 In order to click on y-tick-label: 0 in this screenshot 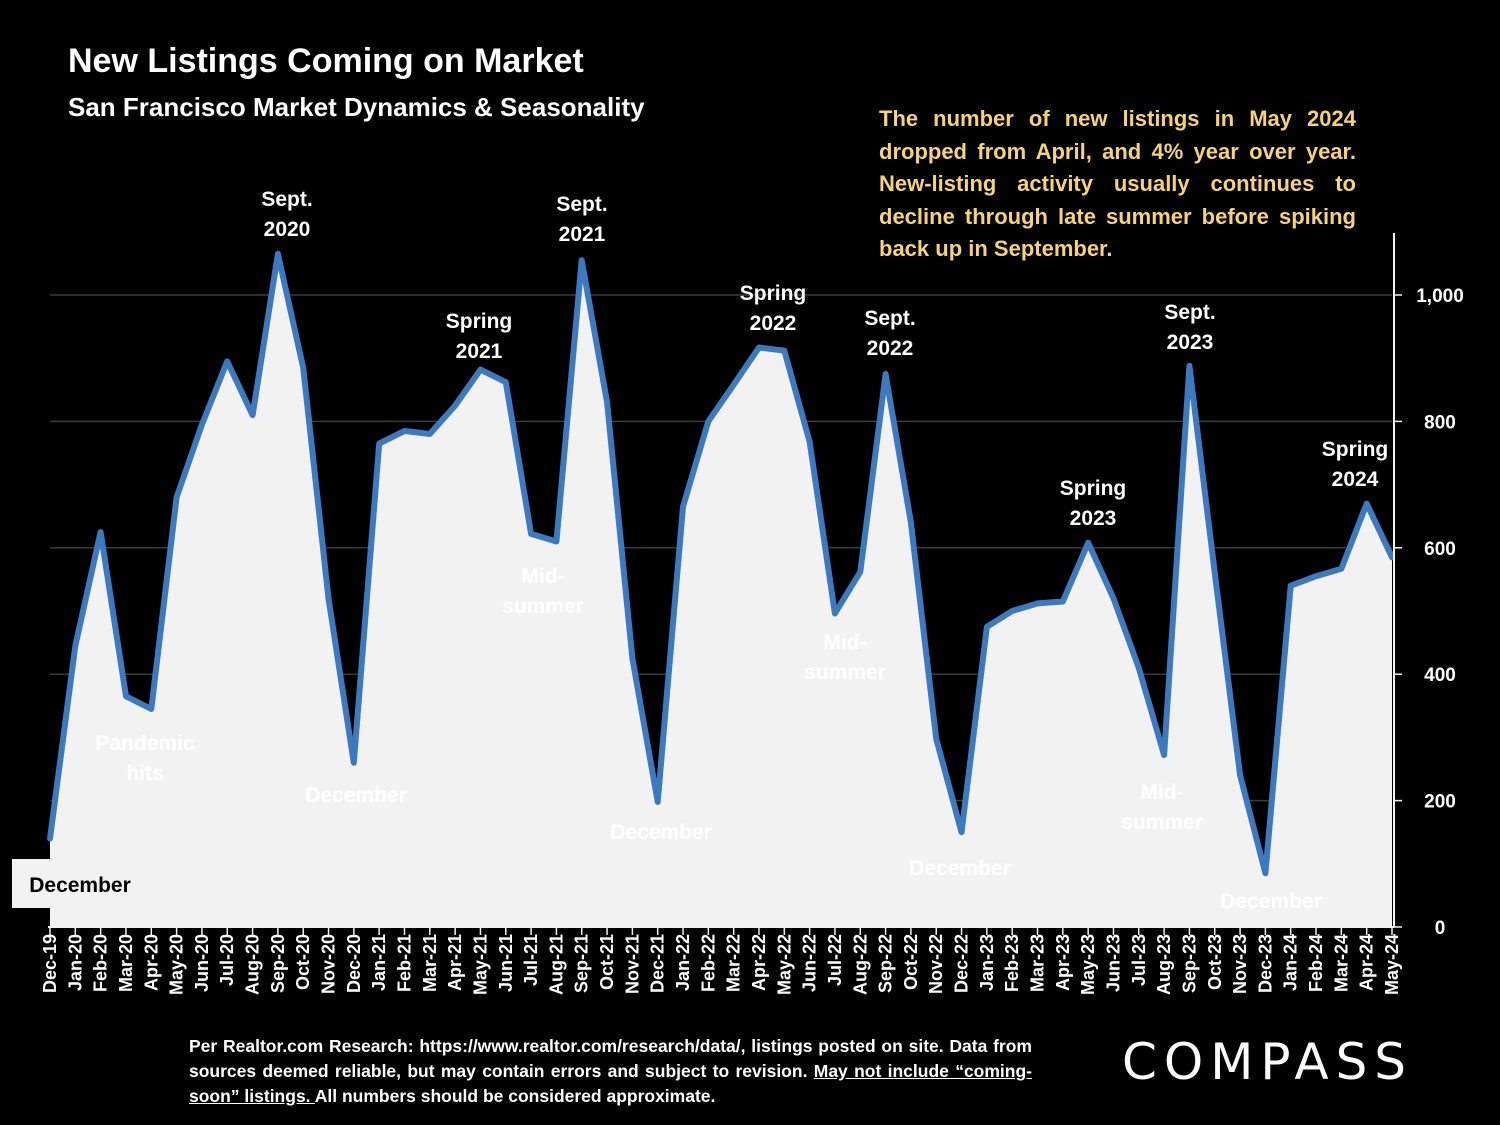, I will do `click(1440, 928)`.